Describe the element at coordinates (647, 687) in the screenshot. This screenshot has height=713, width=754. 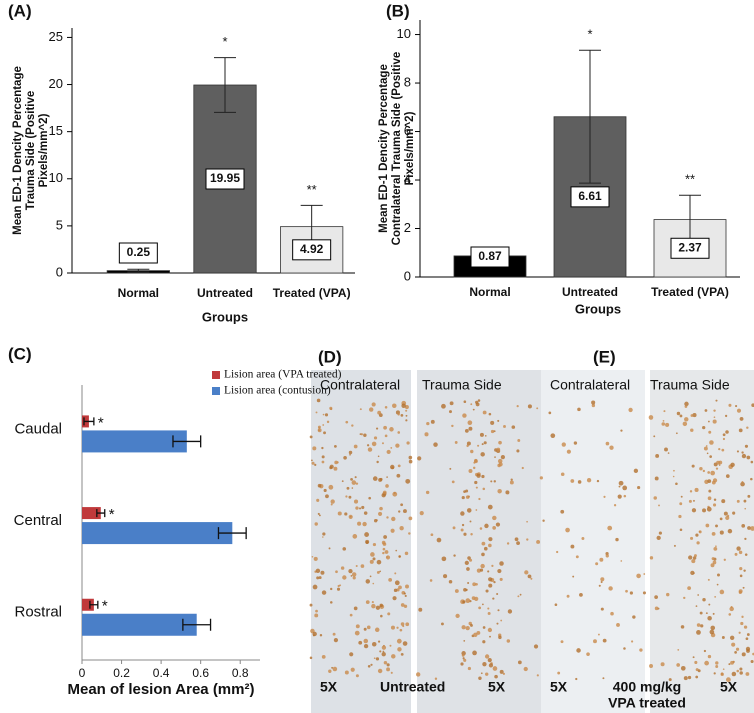
I see `caption: 400 mg/kg` at that location.